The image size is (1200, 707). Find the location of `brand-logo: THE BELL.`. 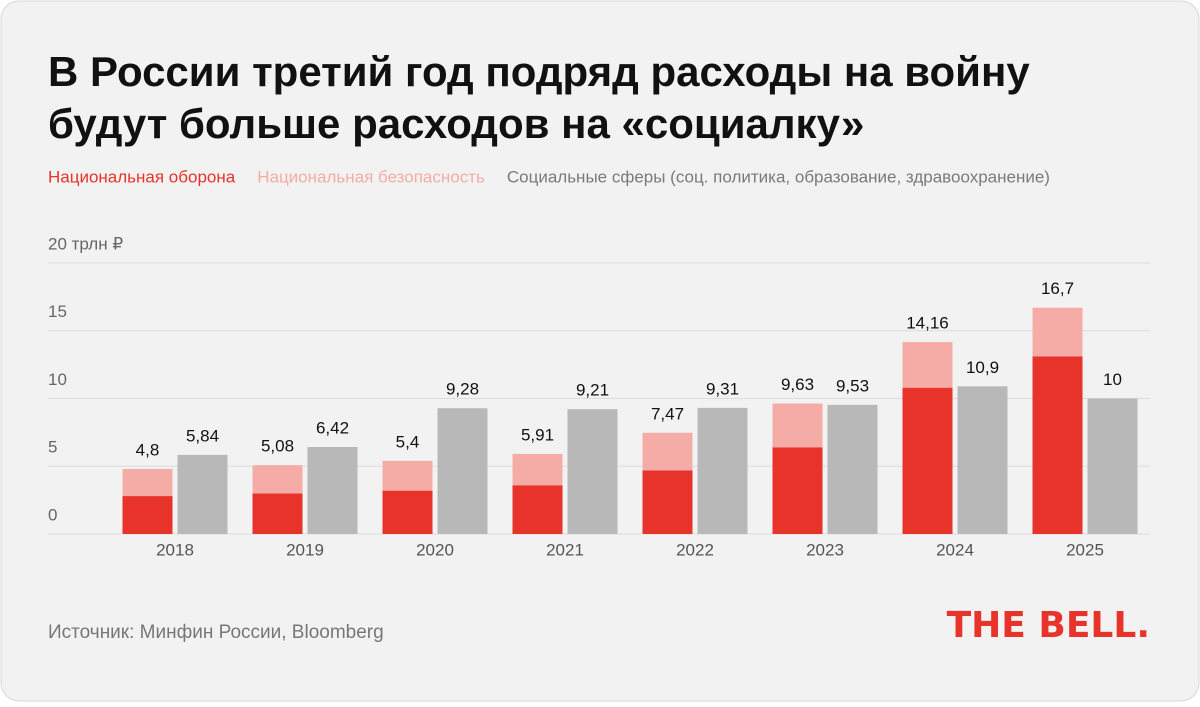

brand-logo: THE BELL. is located at coordinates (1048, 625).